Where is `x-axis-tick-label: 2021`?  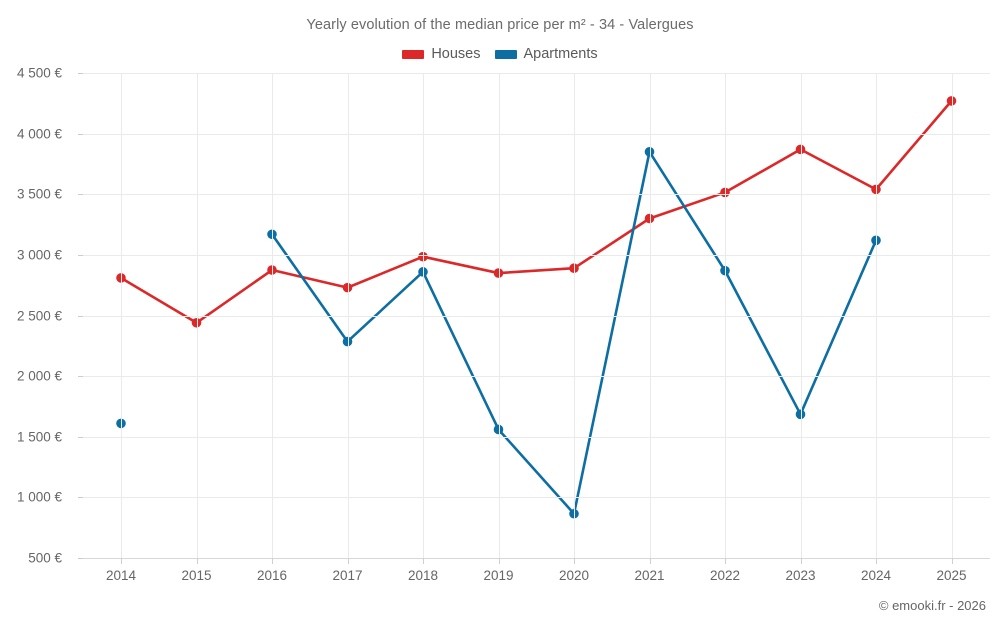 x-axis-tick-label: 2021 is located at coordinates (649, 575).